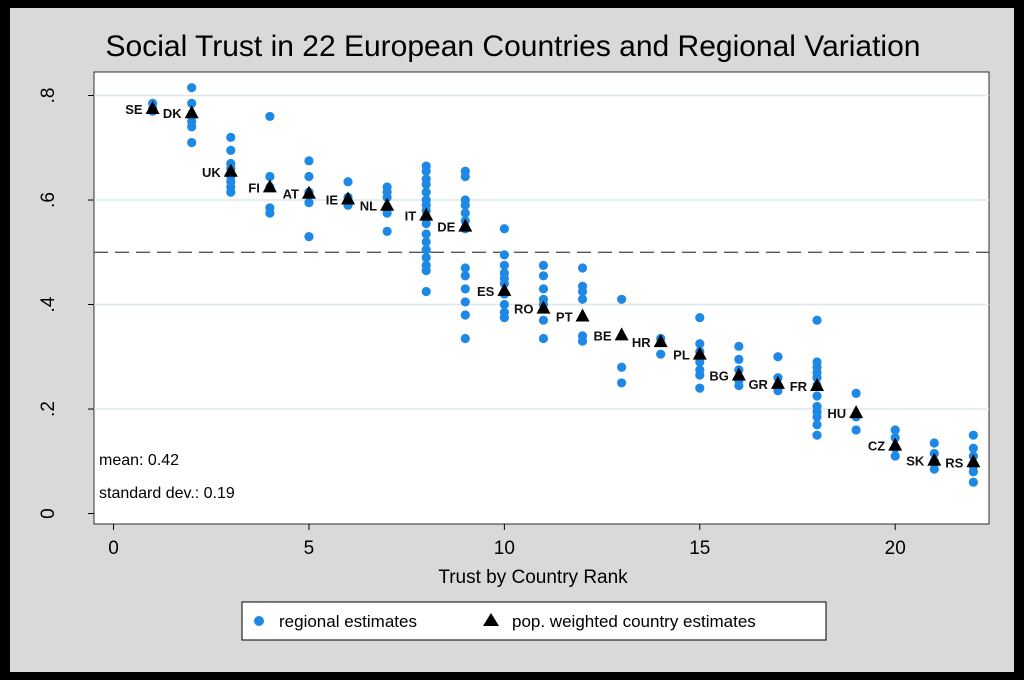 The height and width of the screenshot is (680, 1024). Describe the element at coordinates (634, 621) in the screenshot. I see `legend-label-country: pop. weighted country estimates` at that location.